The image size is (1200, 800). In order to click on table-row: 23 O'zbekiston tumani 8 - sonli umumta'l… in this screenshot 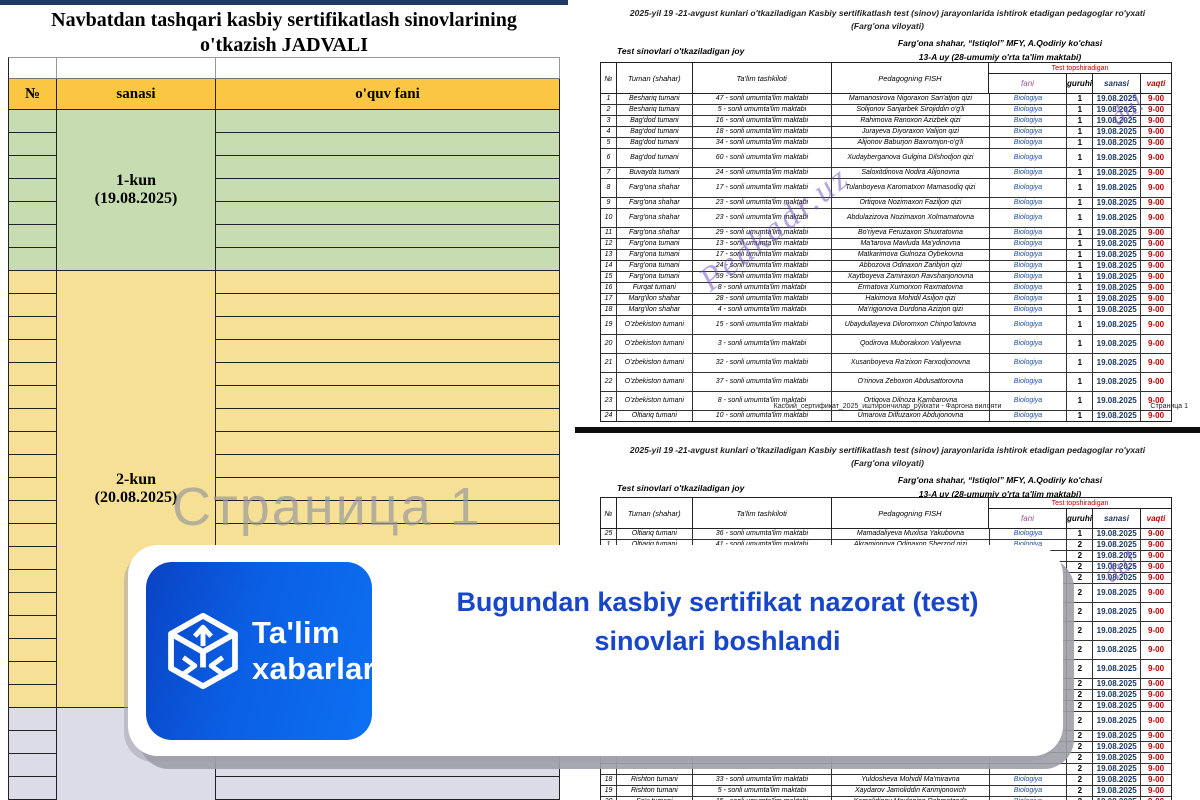, I will do `click(886, 401)`.